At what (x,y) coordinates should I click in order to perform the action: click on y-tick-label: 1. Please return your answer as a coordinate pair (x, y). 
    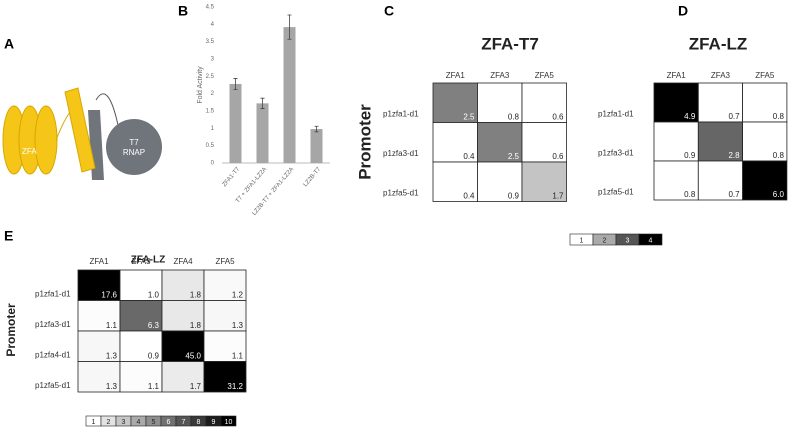
    Looking at the image, I should click on (213, 129).